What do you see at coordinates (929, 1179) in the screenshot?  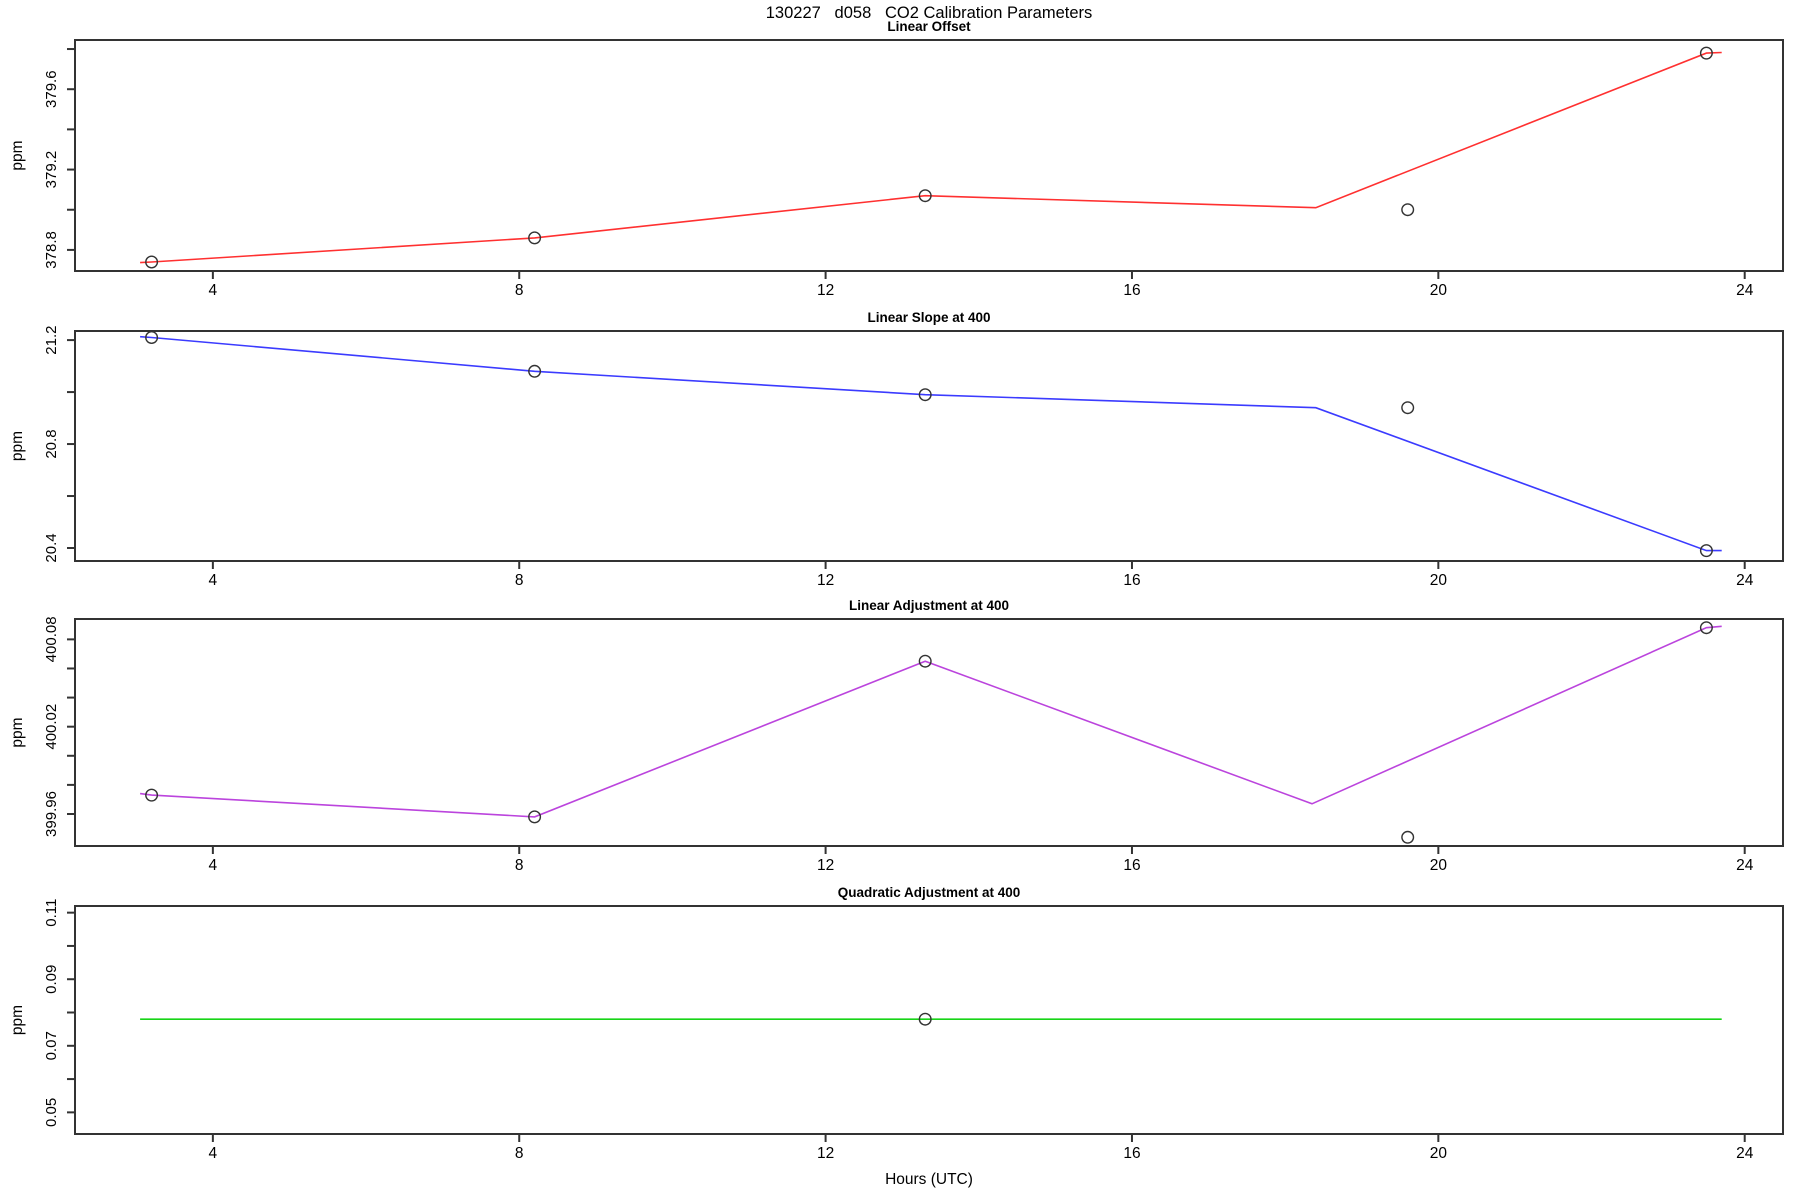 I see `x-axis-title: Hours (UTC)` at bounding box center [929, 1179].